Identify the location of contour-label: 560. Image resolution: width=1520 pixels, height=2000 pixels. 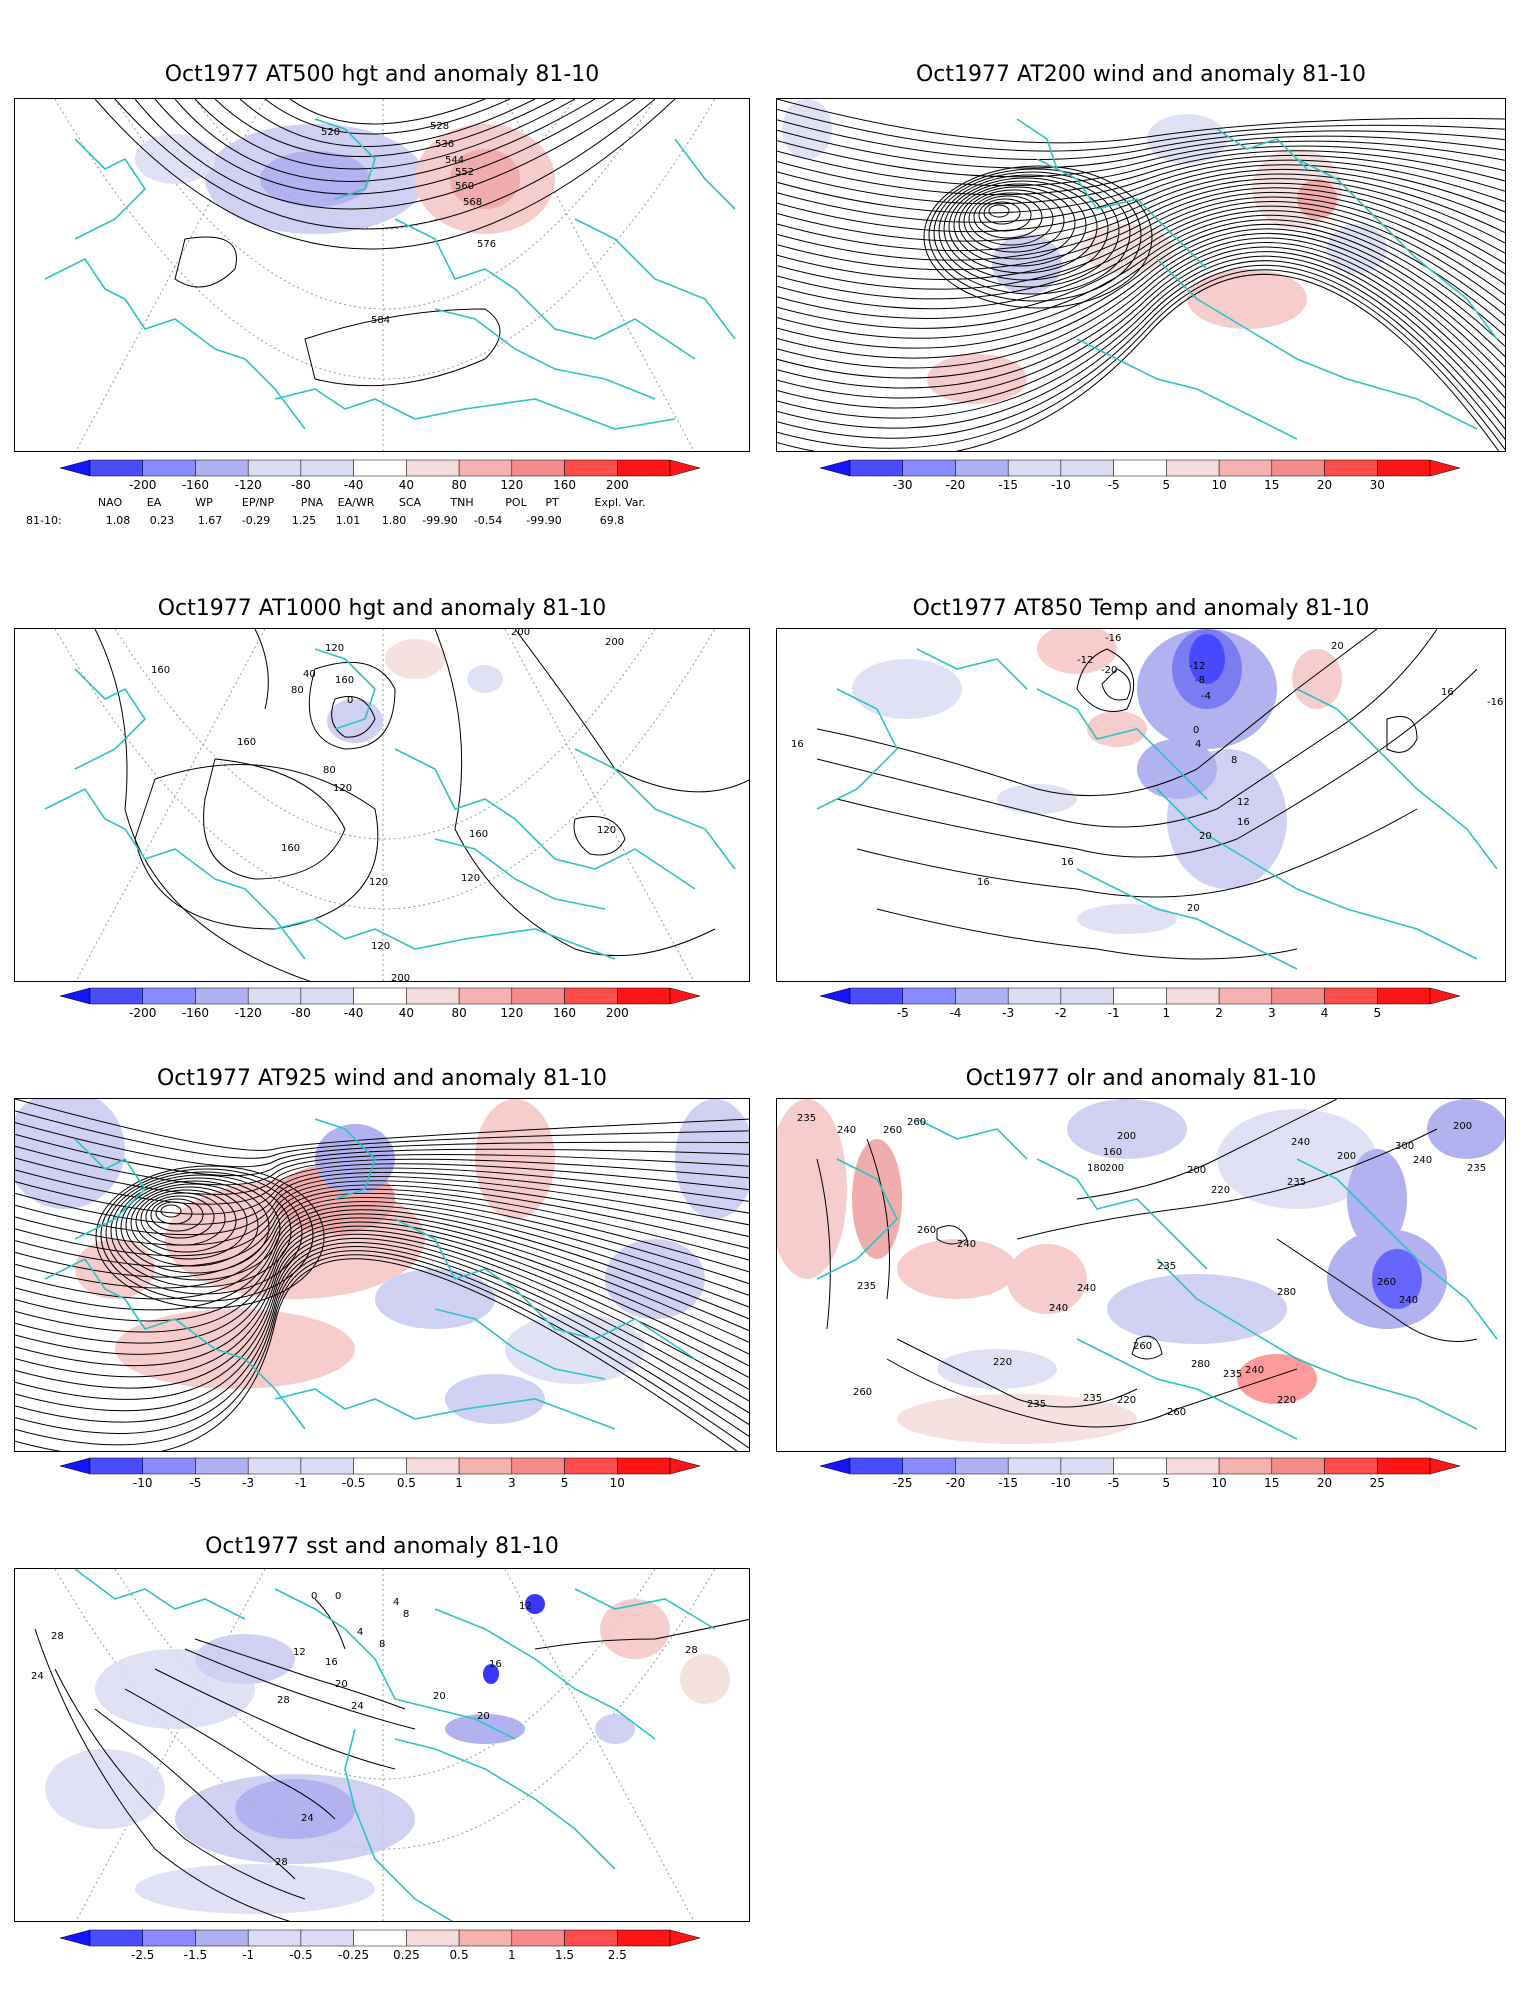
(464, 186).